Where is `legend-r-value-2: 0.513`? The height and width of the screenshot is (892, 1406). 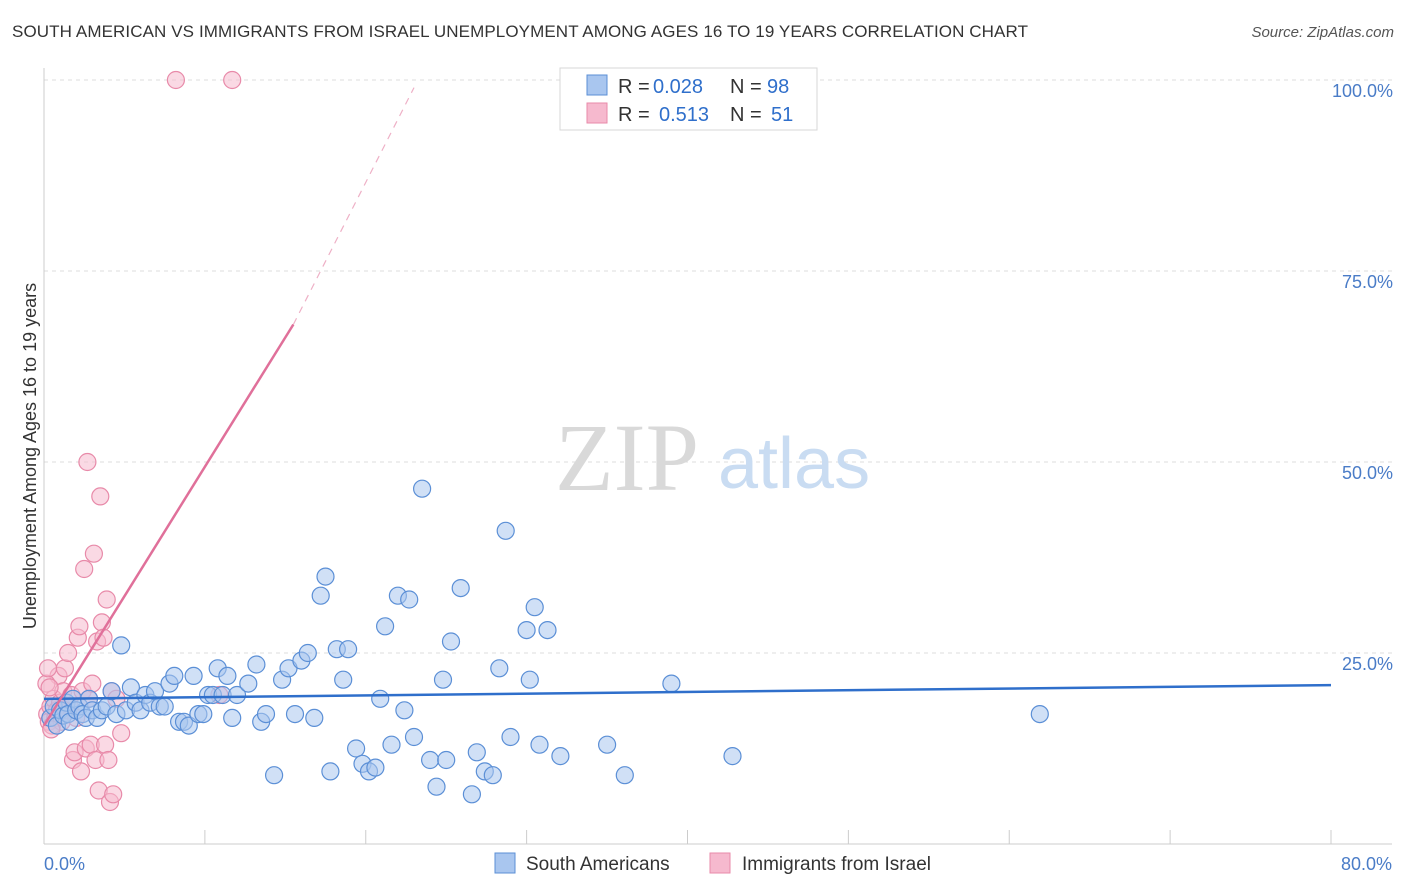
legend-r-value-2: 0.513 is located at coordinates (684, 115).